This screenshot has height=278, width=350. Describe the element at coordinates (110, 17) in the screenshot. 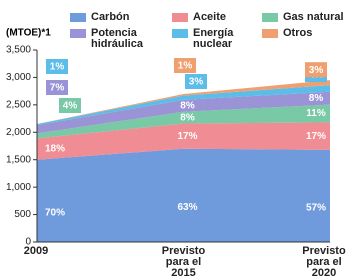

I see `legend-label: Carbón` at that location.